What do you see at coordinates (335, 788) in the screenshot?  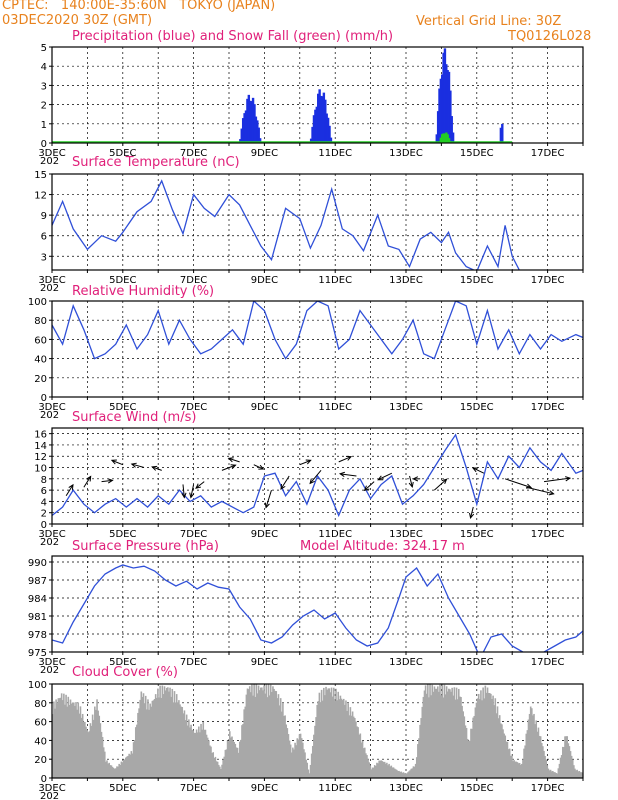 I see `cloud-xtick-label: 11DEC` at bounding box center [335, 788].